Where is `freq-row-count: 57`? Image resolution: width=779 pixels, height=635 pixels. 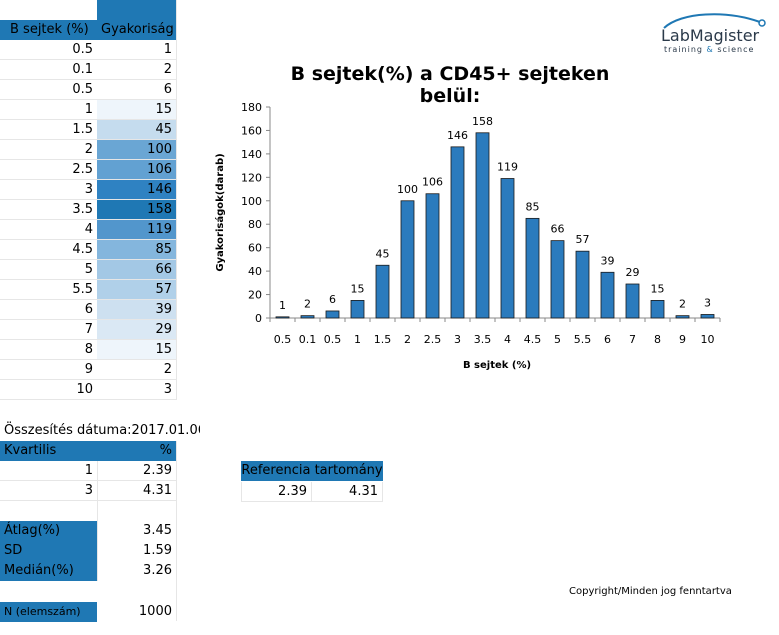 freq-row-count: 57 is located at coordinates (136, 290).